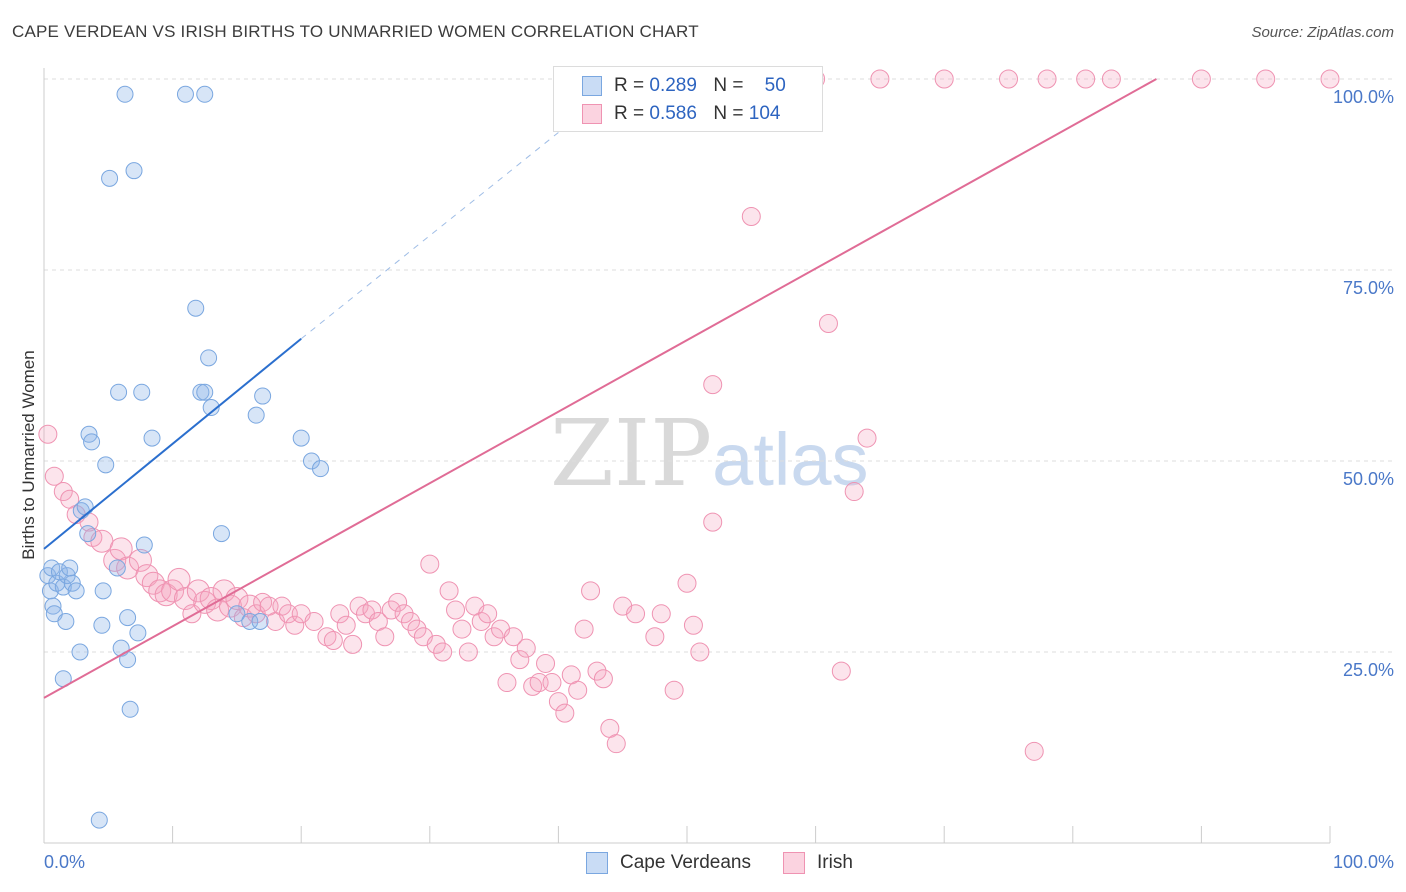 The height and width of the screenshot is (892, 1406). I want to click on legend-row-irish: R = 0.586 N = 104, so click(667, 114).